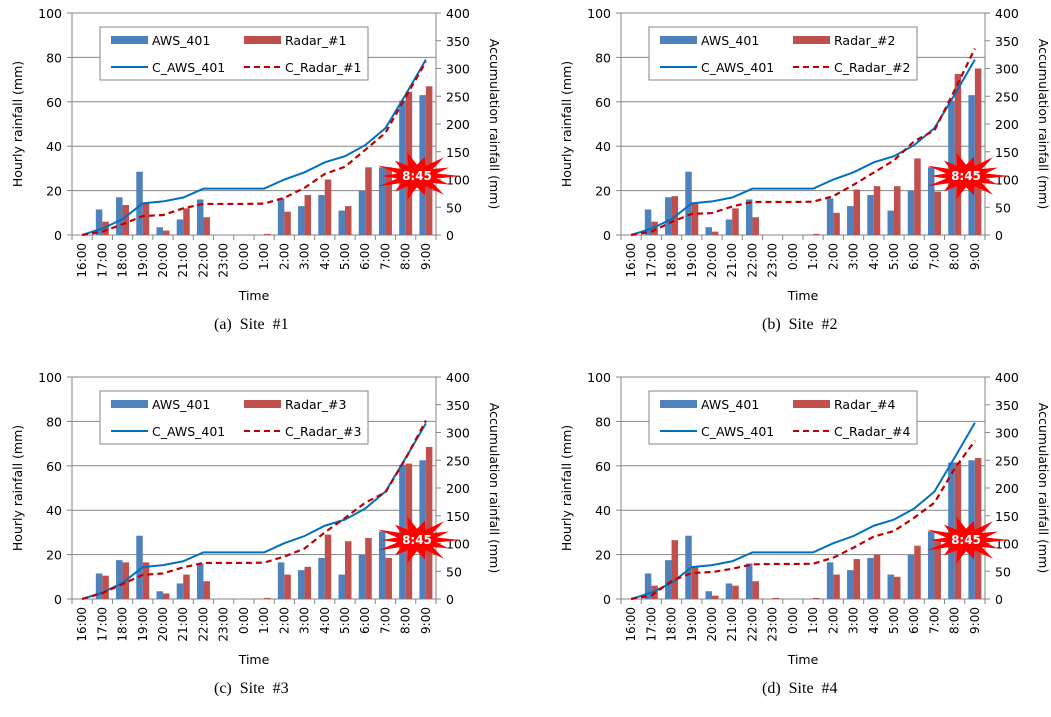 The image size is (1051, 717). Describe the element at coordinates (203, 260) in the screenshot. I see `x-tick-label: 22:00` at that location.